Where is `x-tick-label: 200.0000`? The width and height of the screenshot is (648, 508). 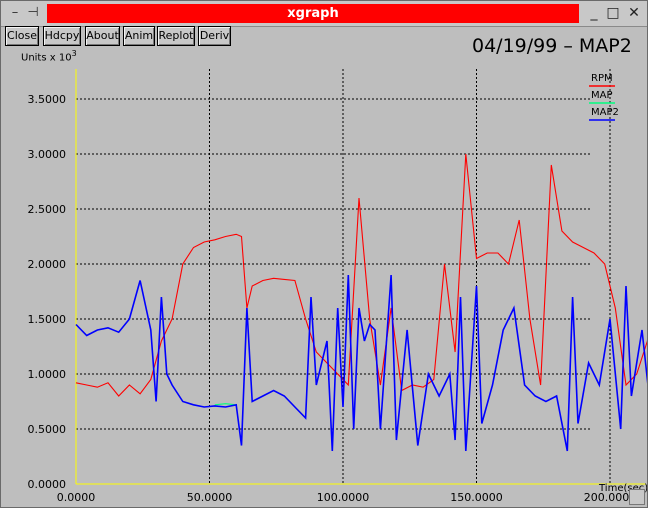
x-tick-label: 200.0000 is located at coordinates (610, 497).